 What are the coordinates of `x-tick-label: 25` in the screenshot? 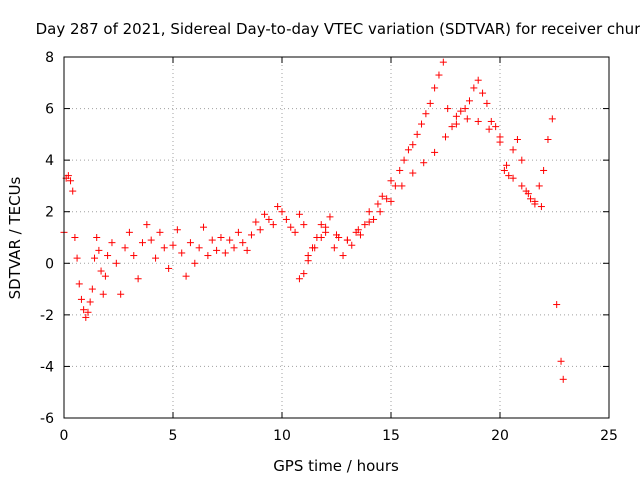 It's located at (609, 436).